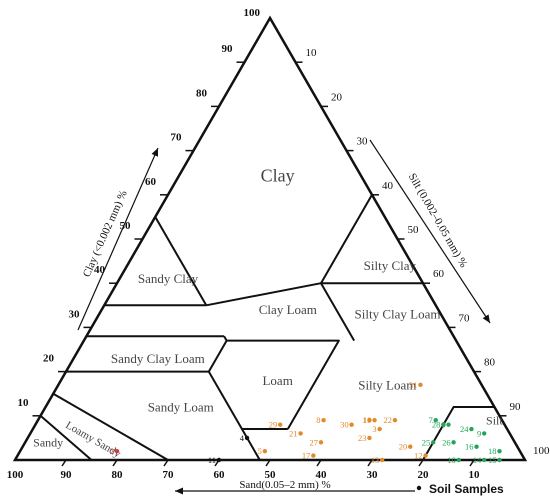  Describe the element at coordinates (177, 138) in the screenshot. I see `clay-tick-label: 70` at that location.